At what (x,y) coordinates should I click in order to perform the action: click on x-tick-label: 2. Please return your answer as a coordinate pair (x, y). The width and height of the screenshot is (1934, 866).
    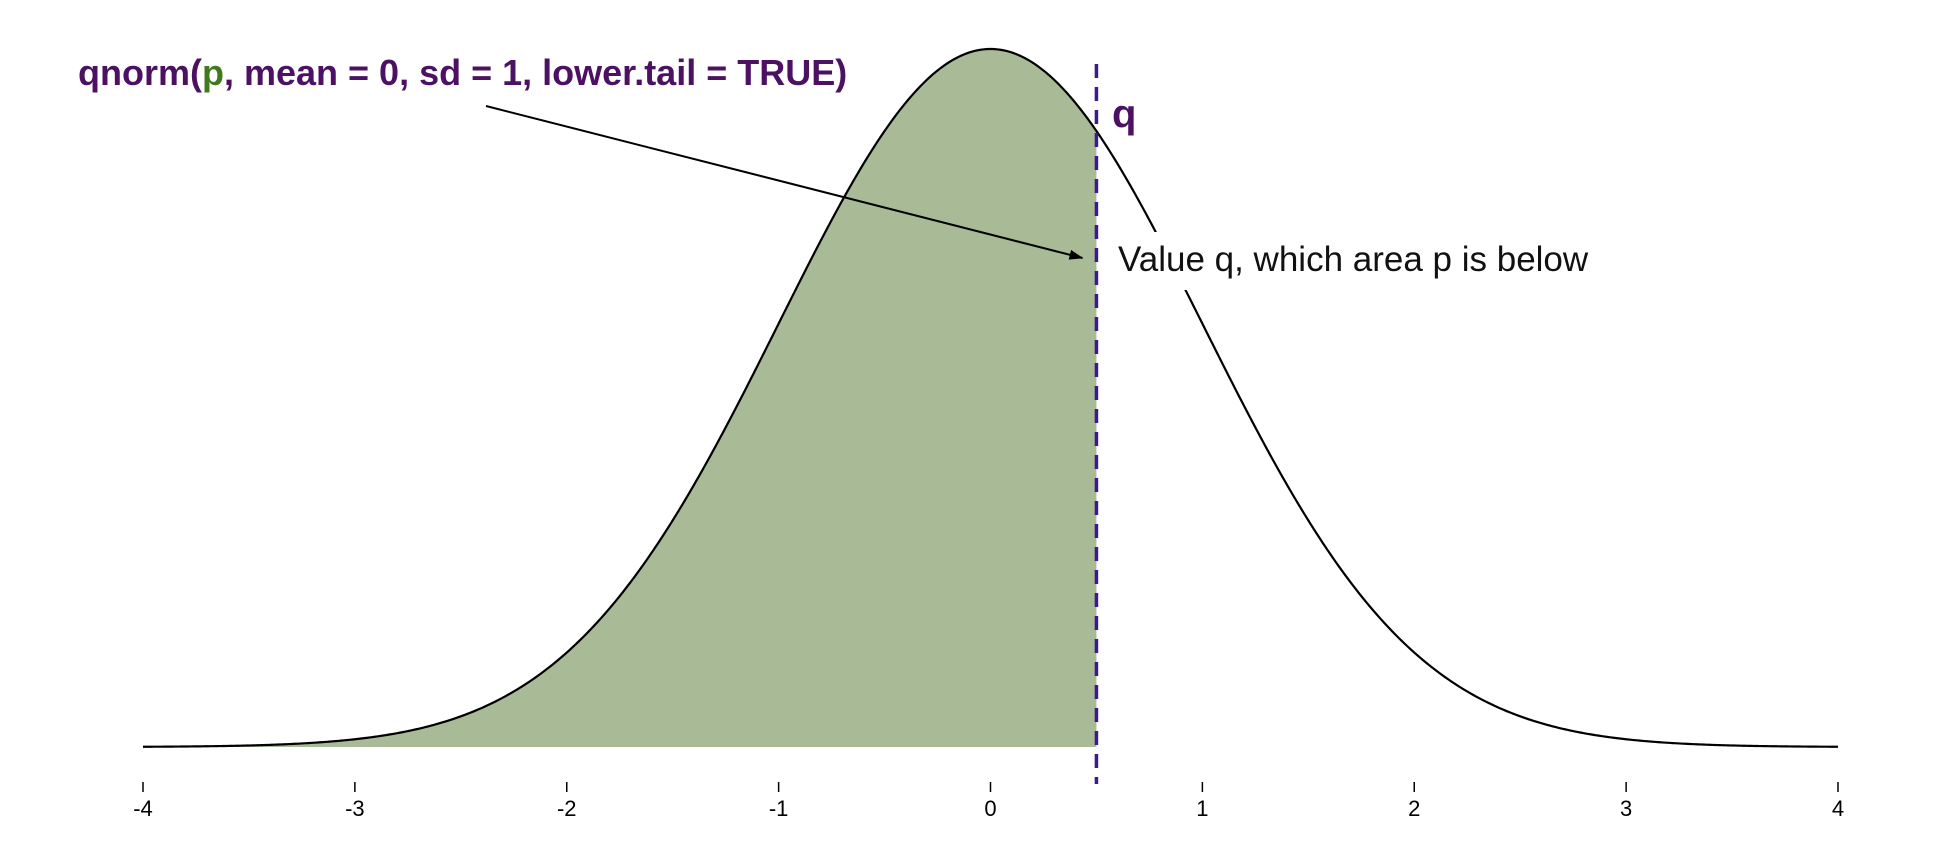
    Looking at the image, I should click on (1414, 808).